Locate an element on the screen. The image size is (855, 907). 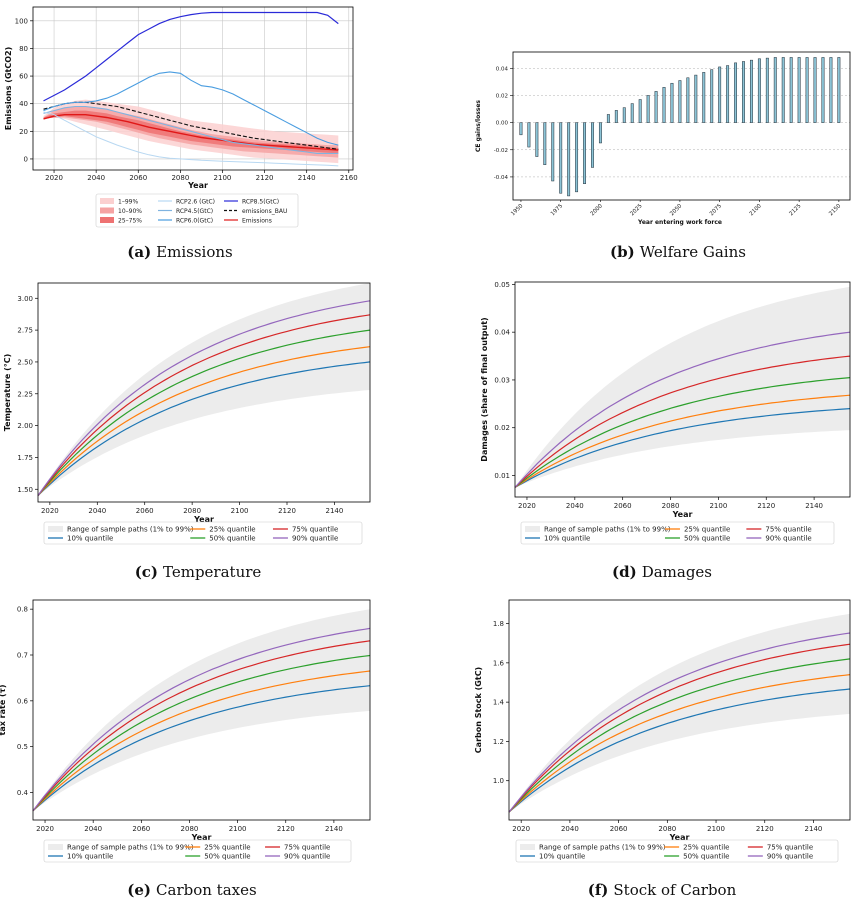
caption-c-text: Temperature is located at coordinates (212, 572).